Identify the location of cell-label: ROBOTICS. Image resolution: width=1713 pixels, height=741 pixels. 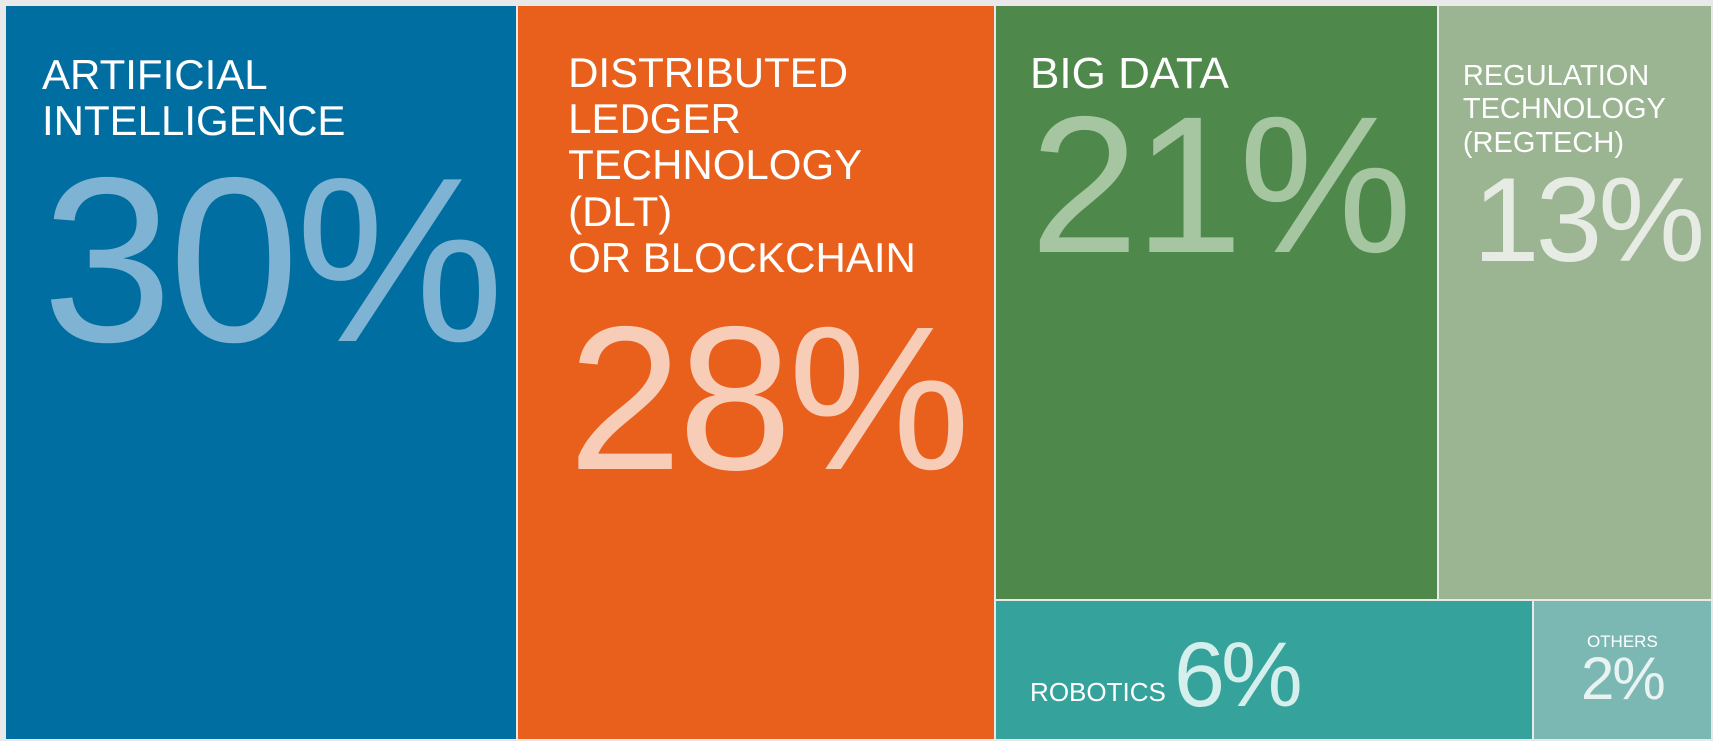
(1098, 692).